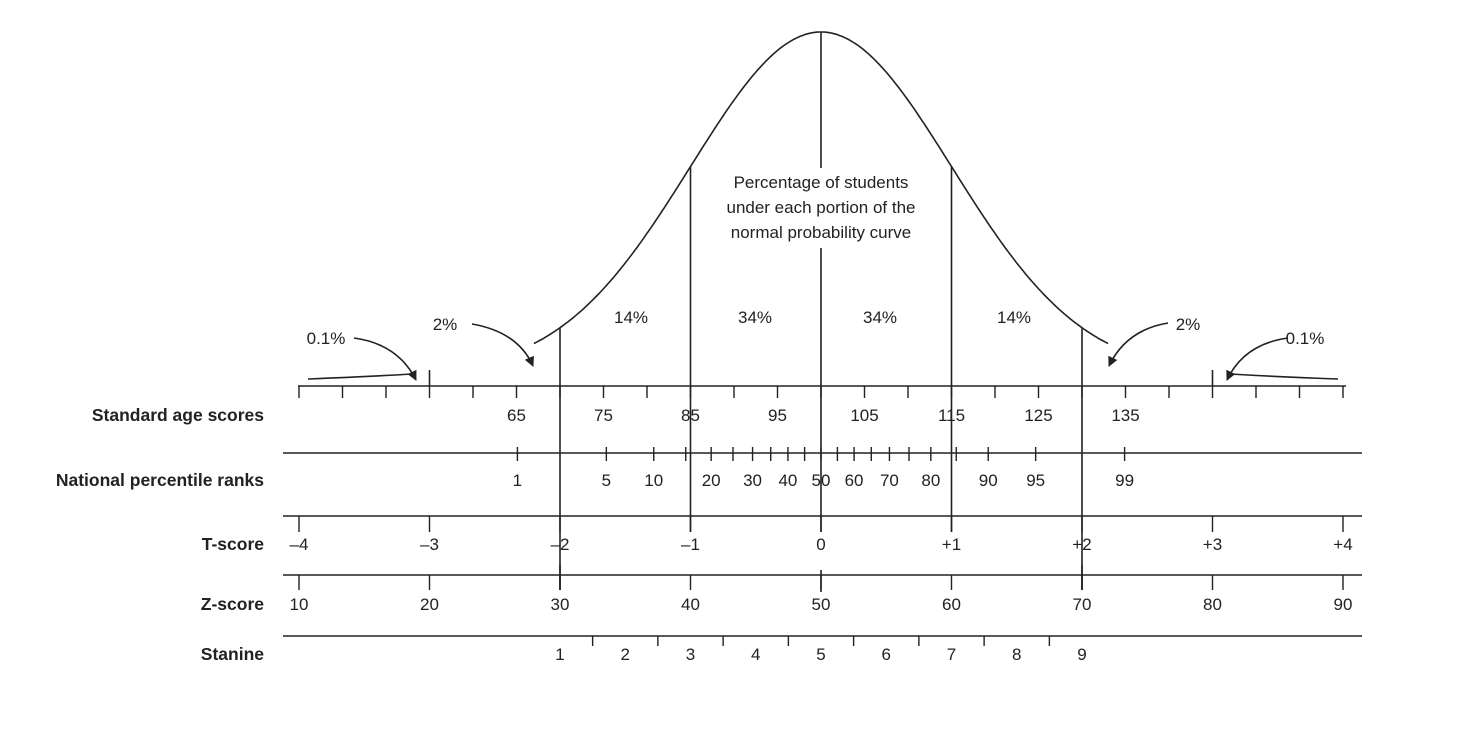  Describe the element at coordinates (1014, 317) in the screenshot. I see `pct-right-14: 14%` at that location.